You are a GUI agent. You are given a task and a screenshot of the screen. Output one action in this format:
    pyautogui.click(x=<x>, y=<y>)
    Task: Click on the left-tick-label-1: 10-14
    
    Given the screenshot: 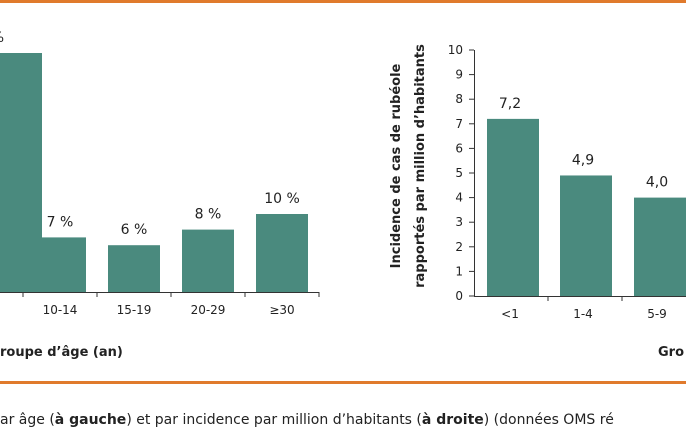 What is the action you would take?
    pyautogui.click(x=60, y=310)
    